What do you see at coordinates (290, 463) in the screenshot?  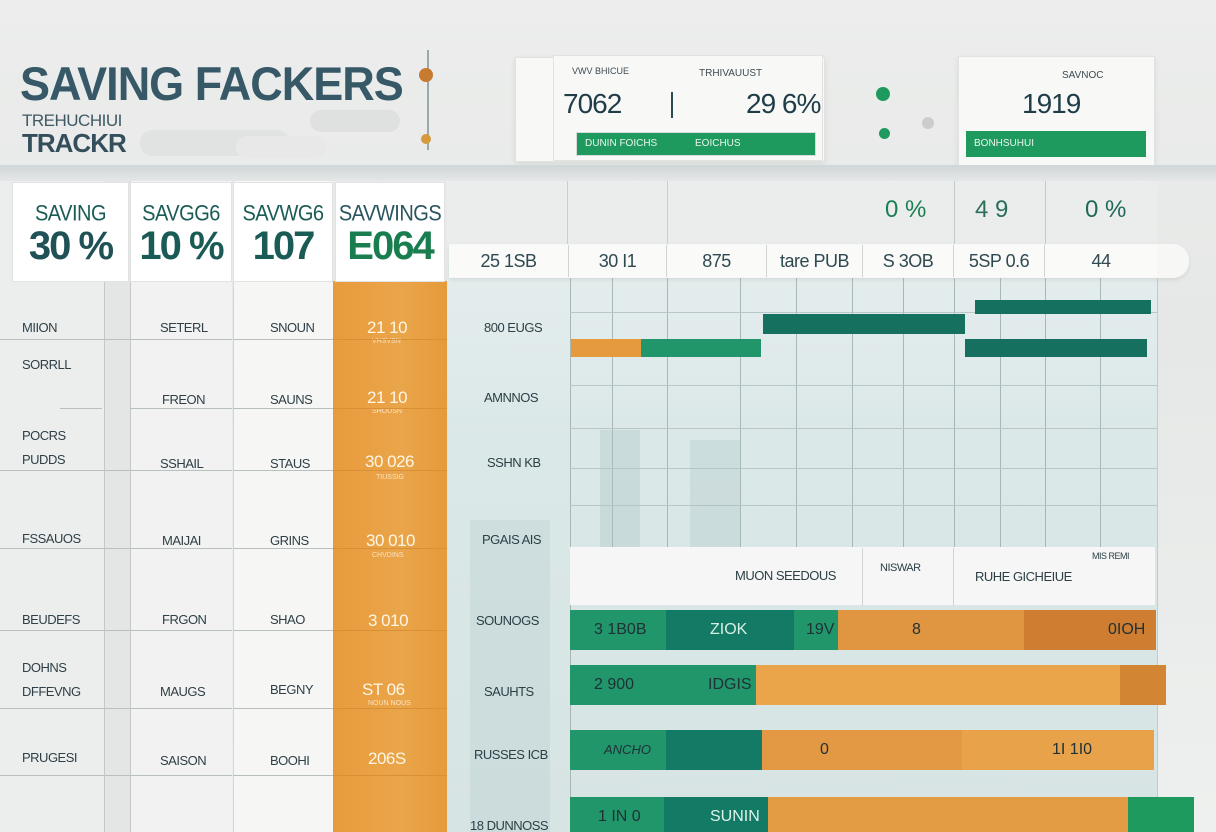 I see `cell-col3: STAUS` at bounding box center [290, 463].